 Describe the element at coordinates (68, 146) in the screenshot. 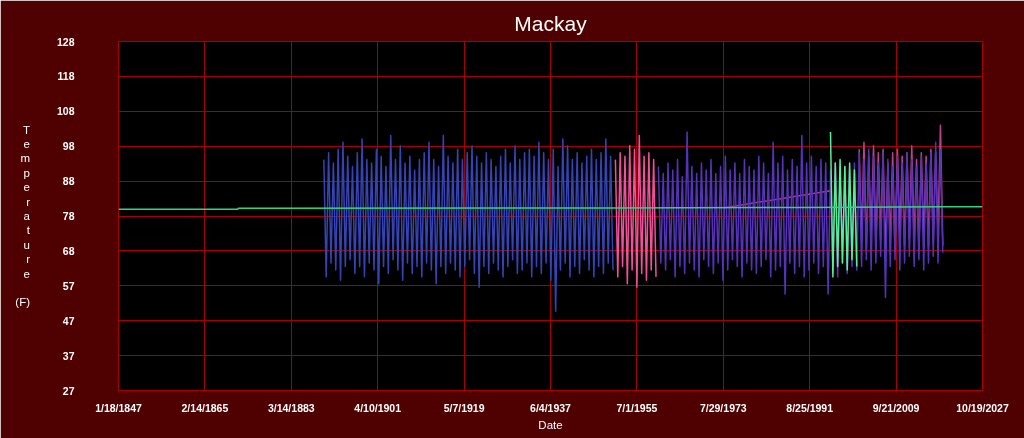

I see `y-tick-label: 98` at that location.